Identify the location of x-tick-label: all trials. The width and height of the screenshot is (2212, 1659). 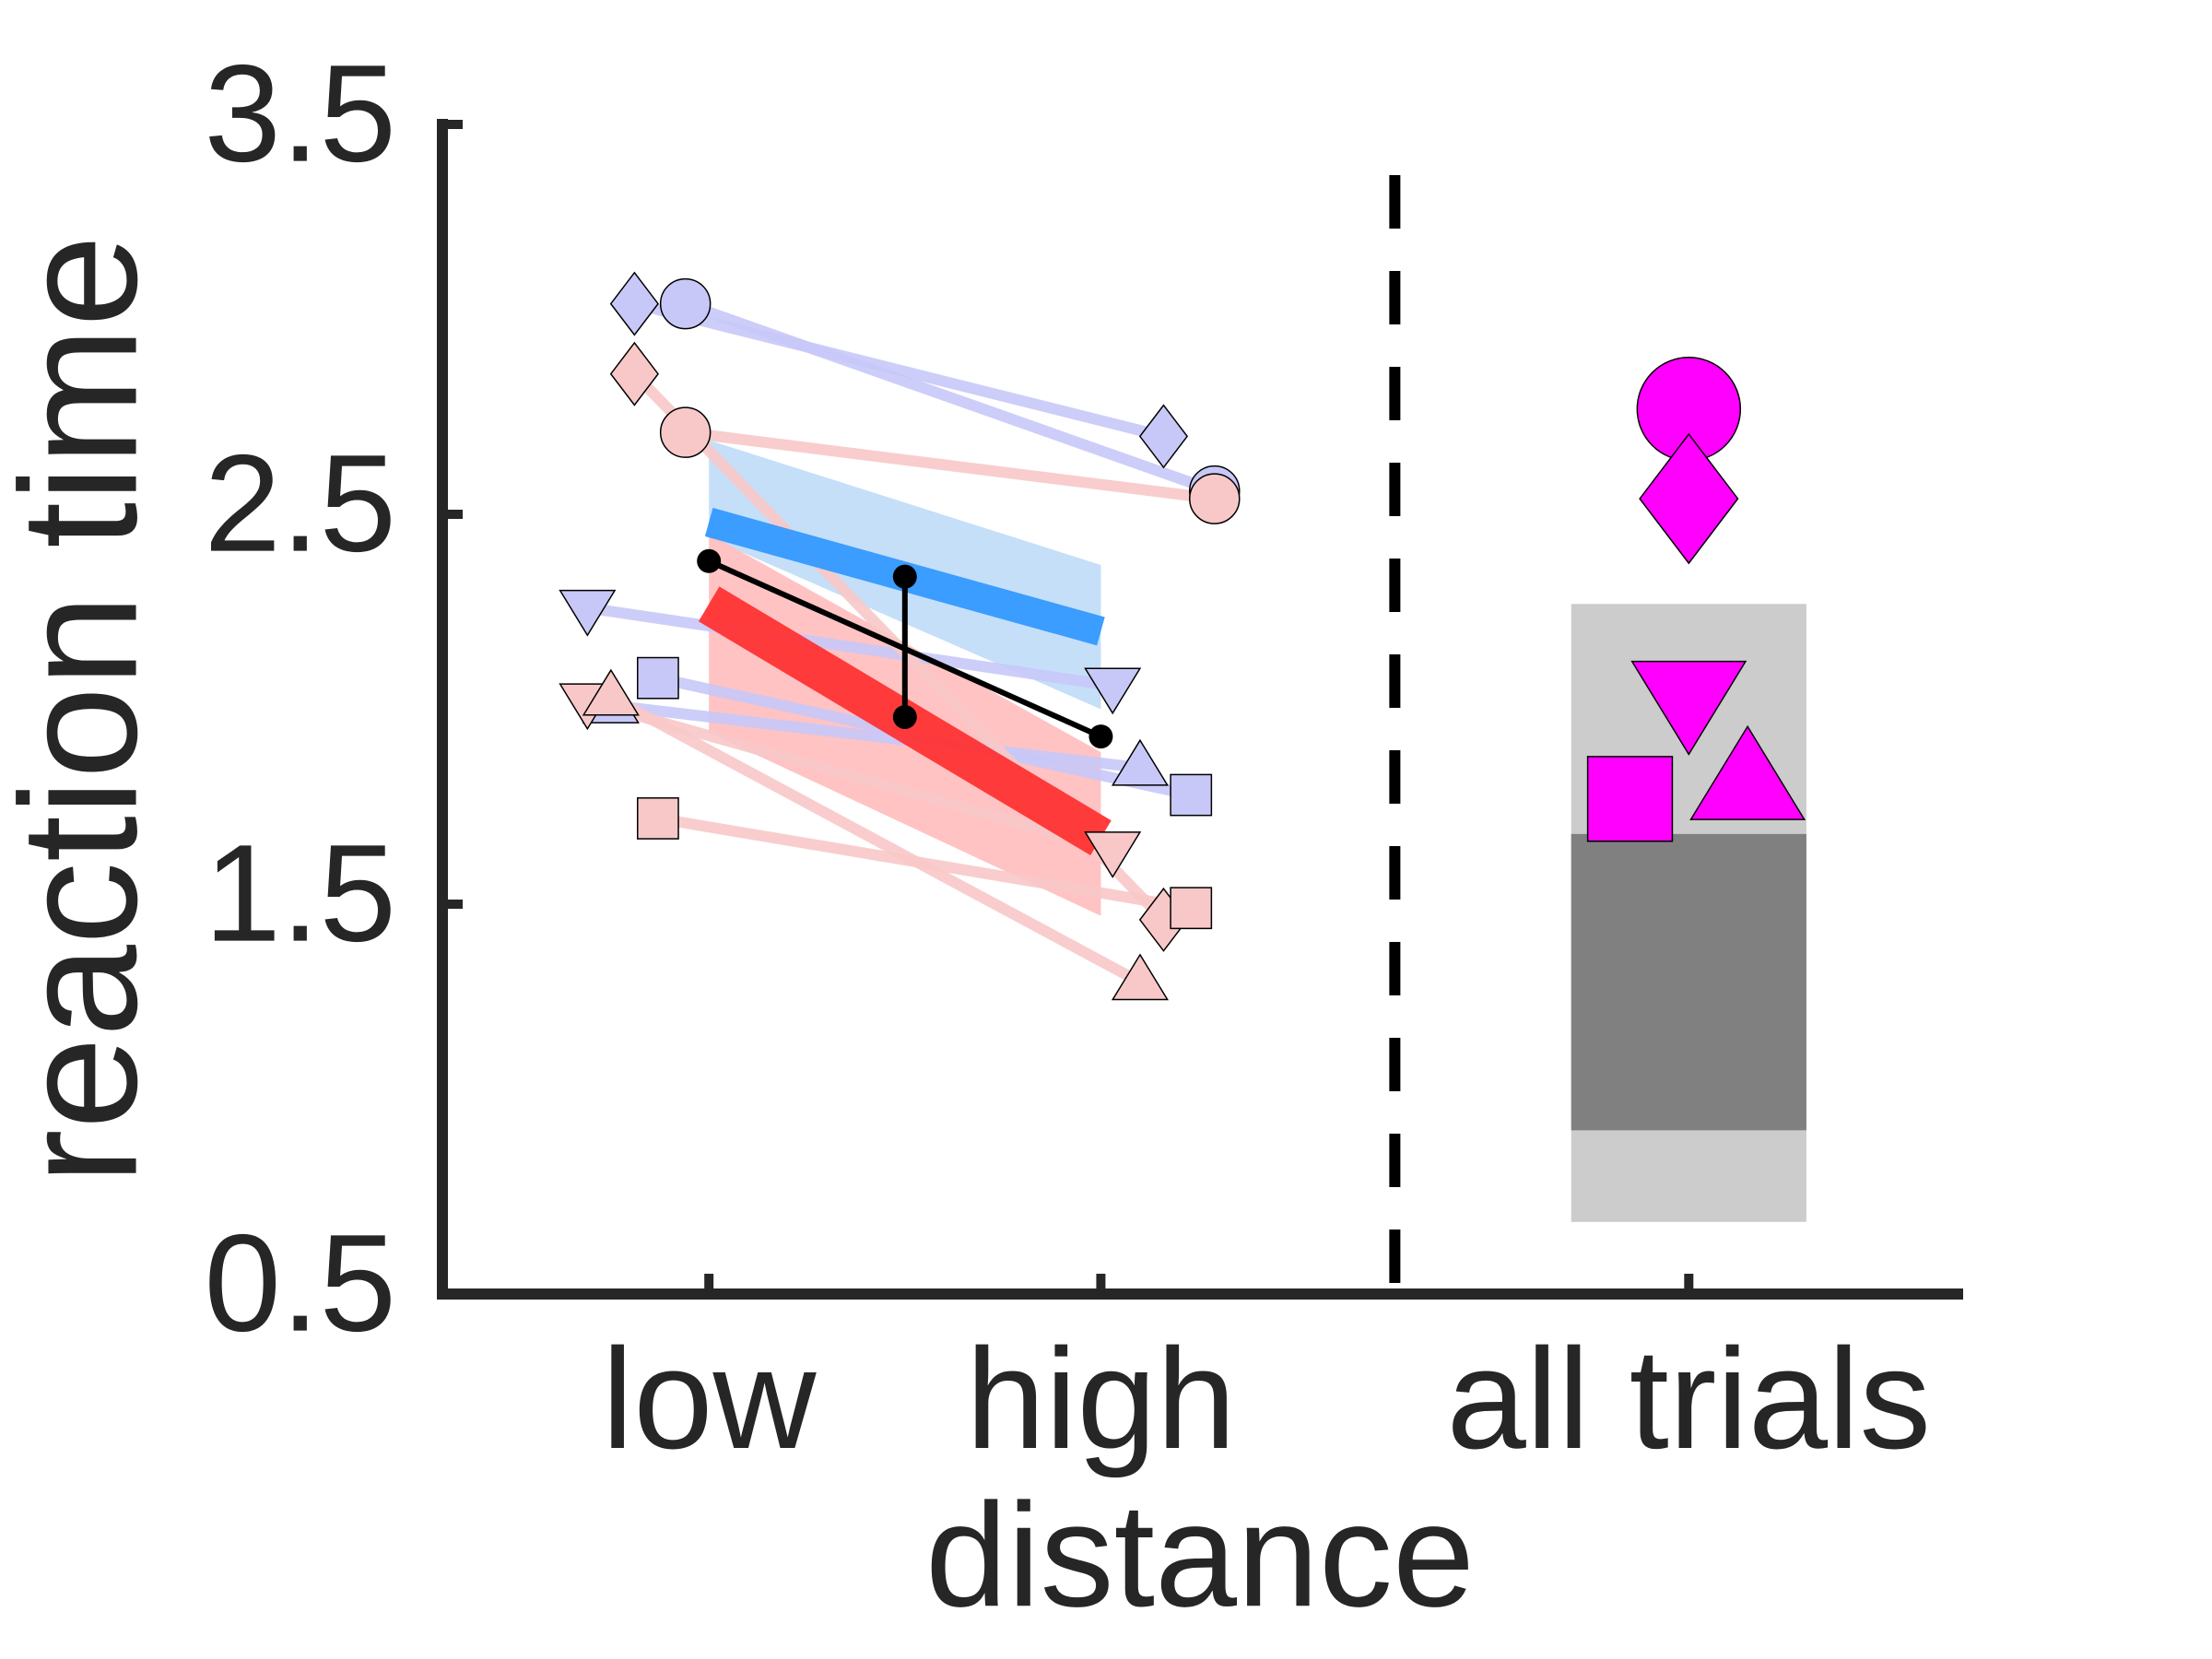
(1689, 1398).